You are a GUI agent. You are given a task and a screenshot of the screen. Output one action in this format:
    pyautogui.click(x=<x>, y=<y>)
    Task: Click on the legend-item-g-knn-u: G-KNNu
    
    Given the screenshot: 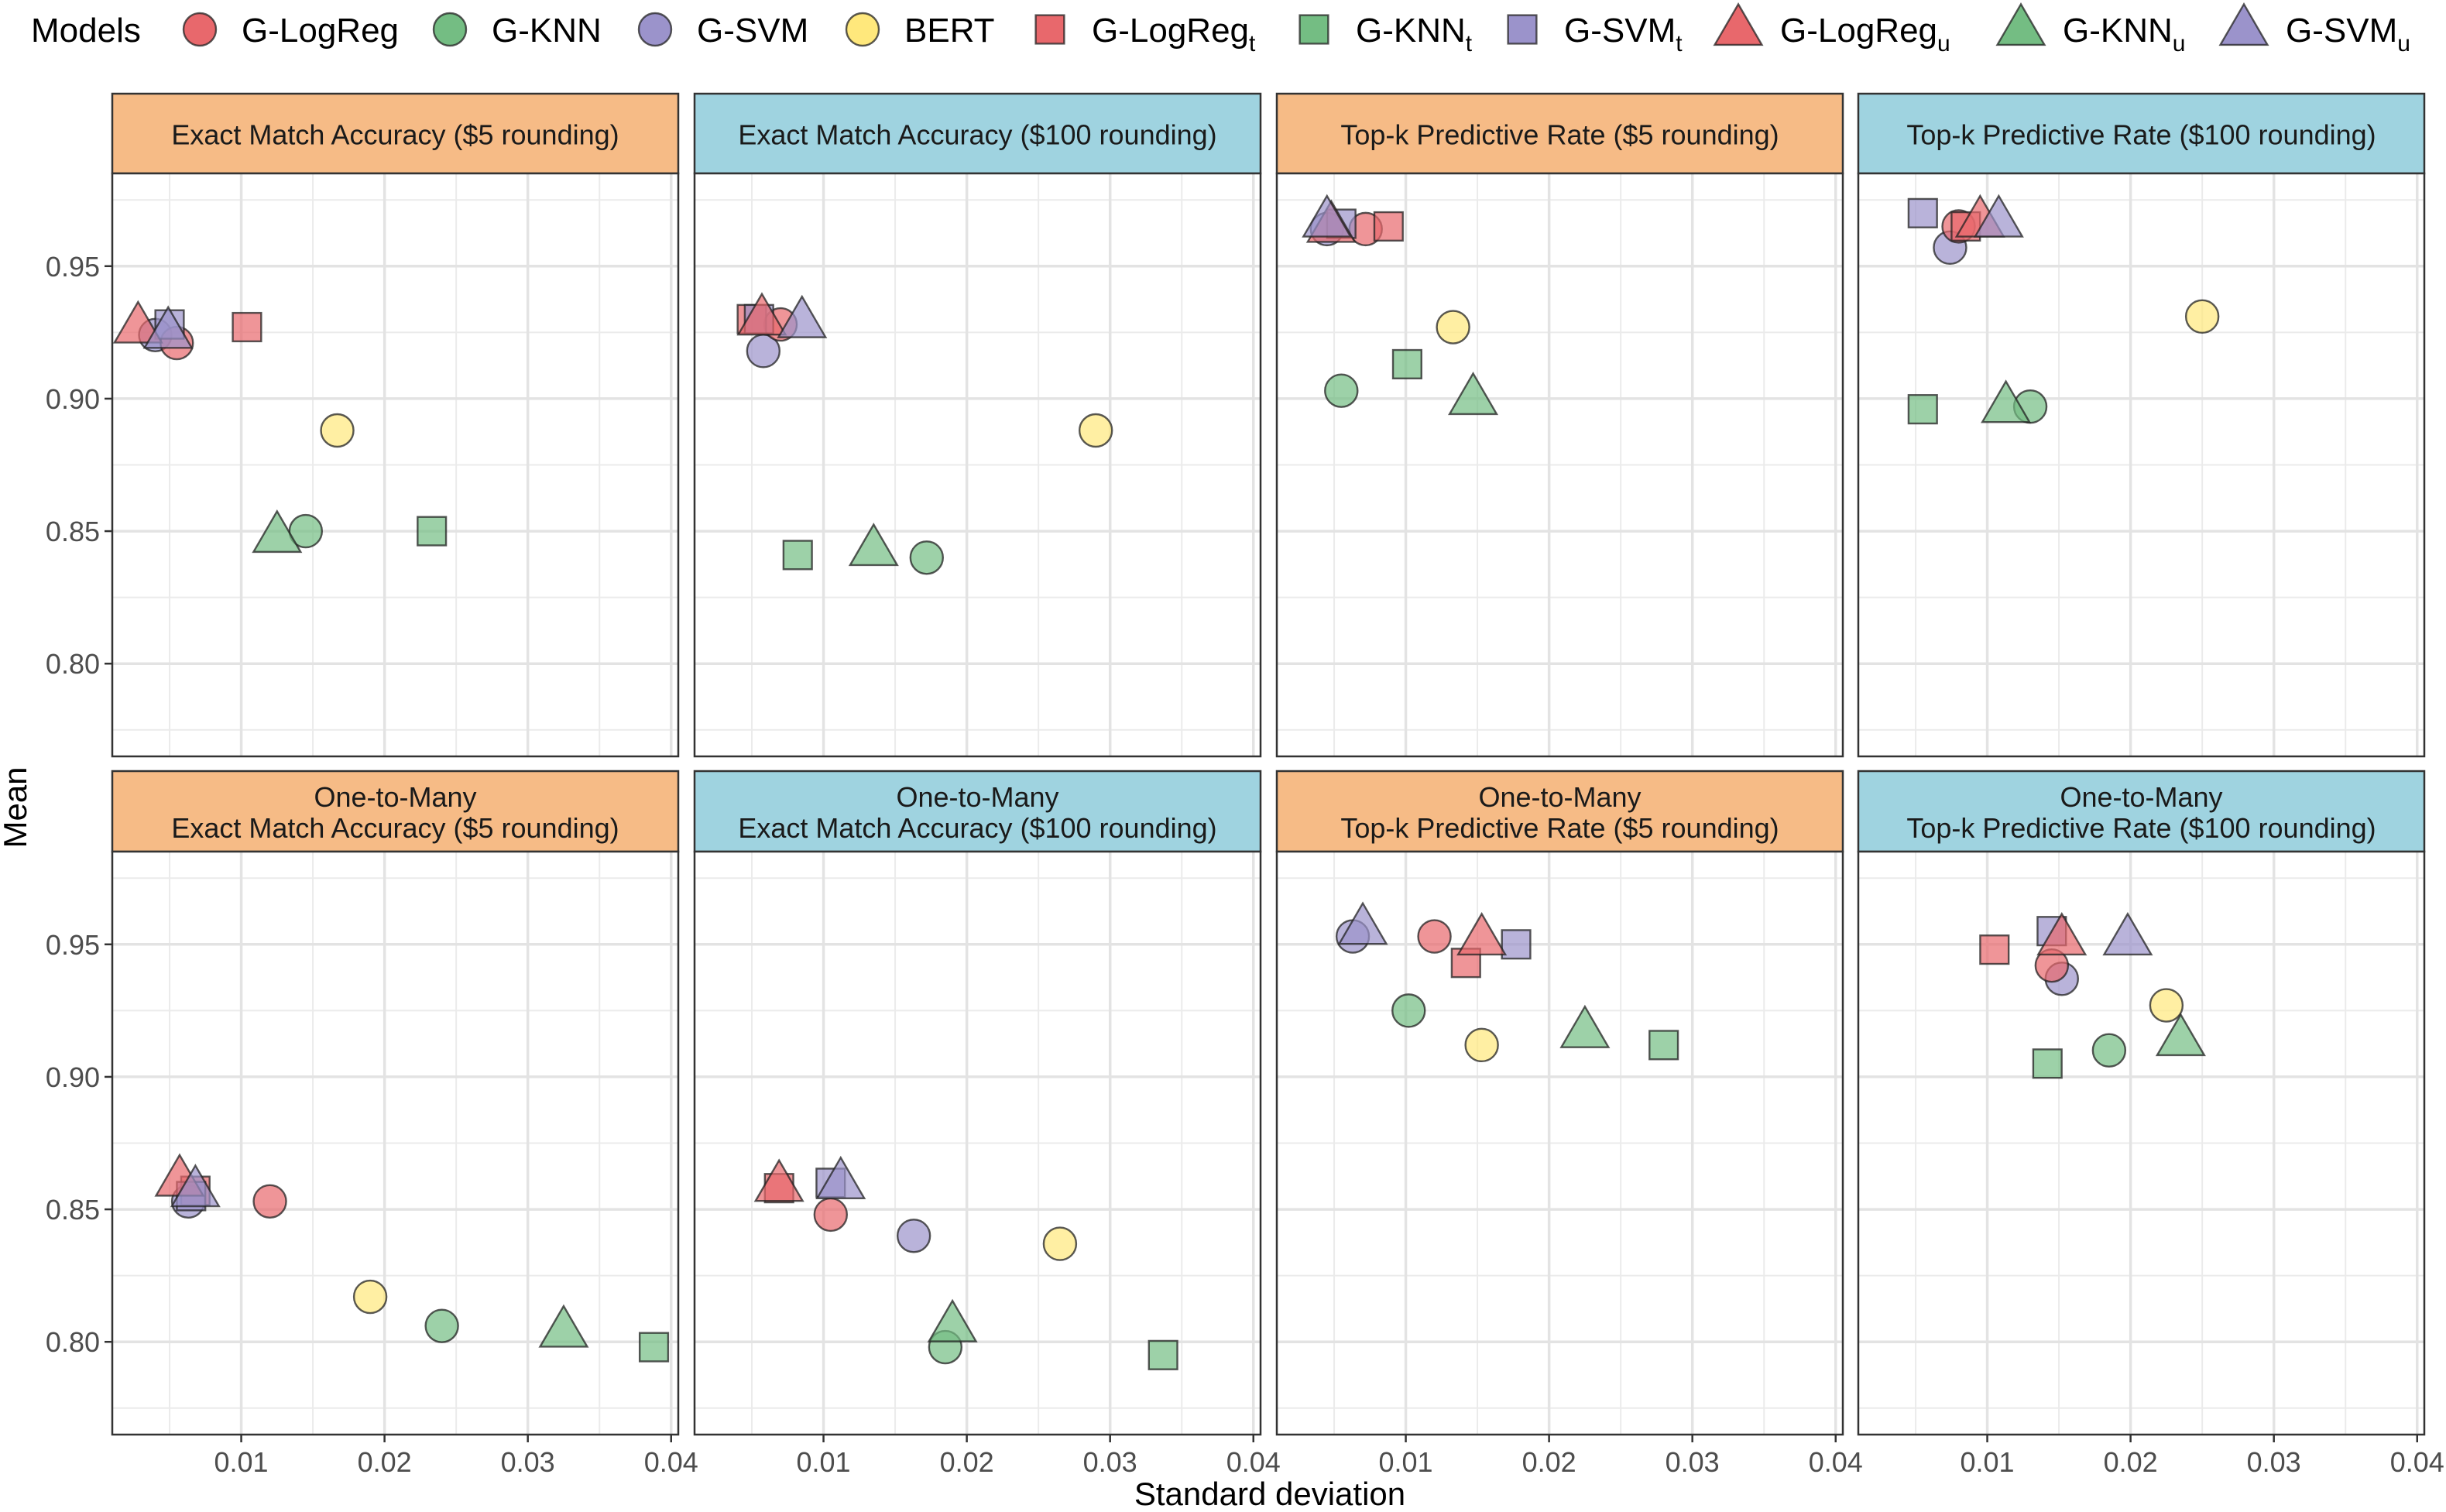 What is the action you would take?
    pyautogui.click(x=2090, y=30)
    